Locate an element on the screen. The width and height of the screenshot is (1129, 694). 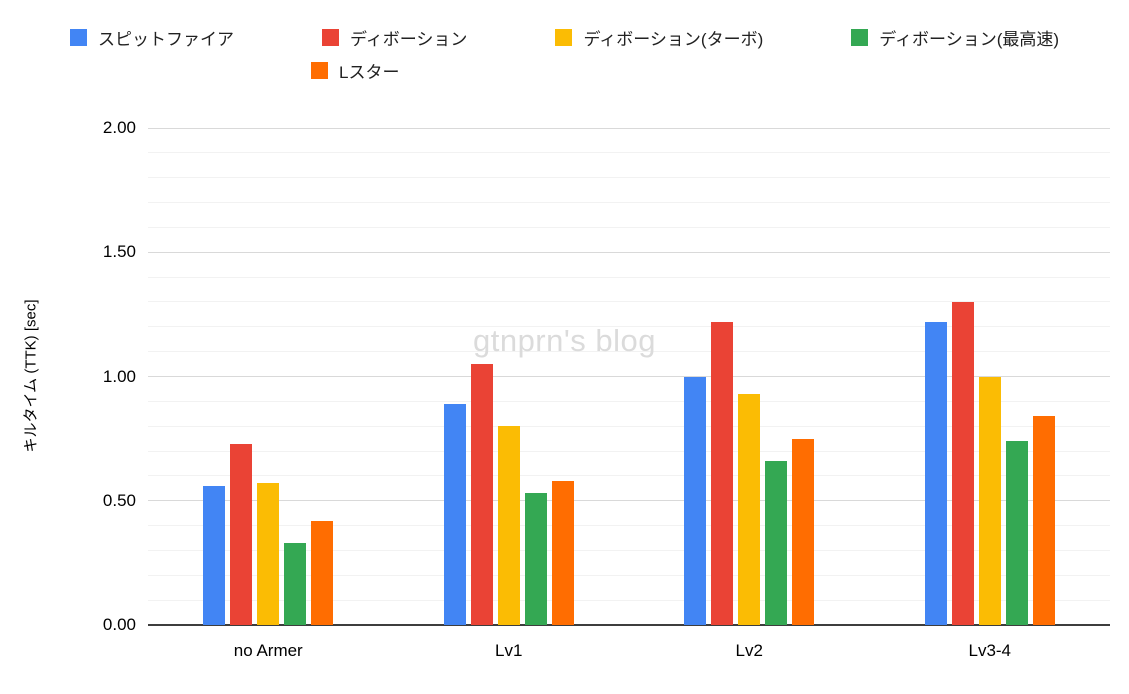
legend-label: ディボーション is located at coordinates (408, 39).